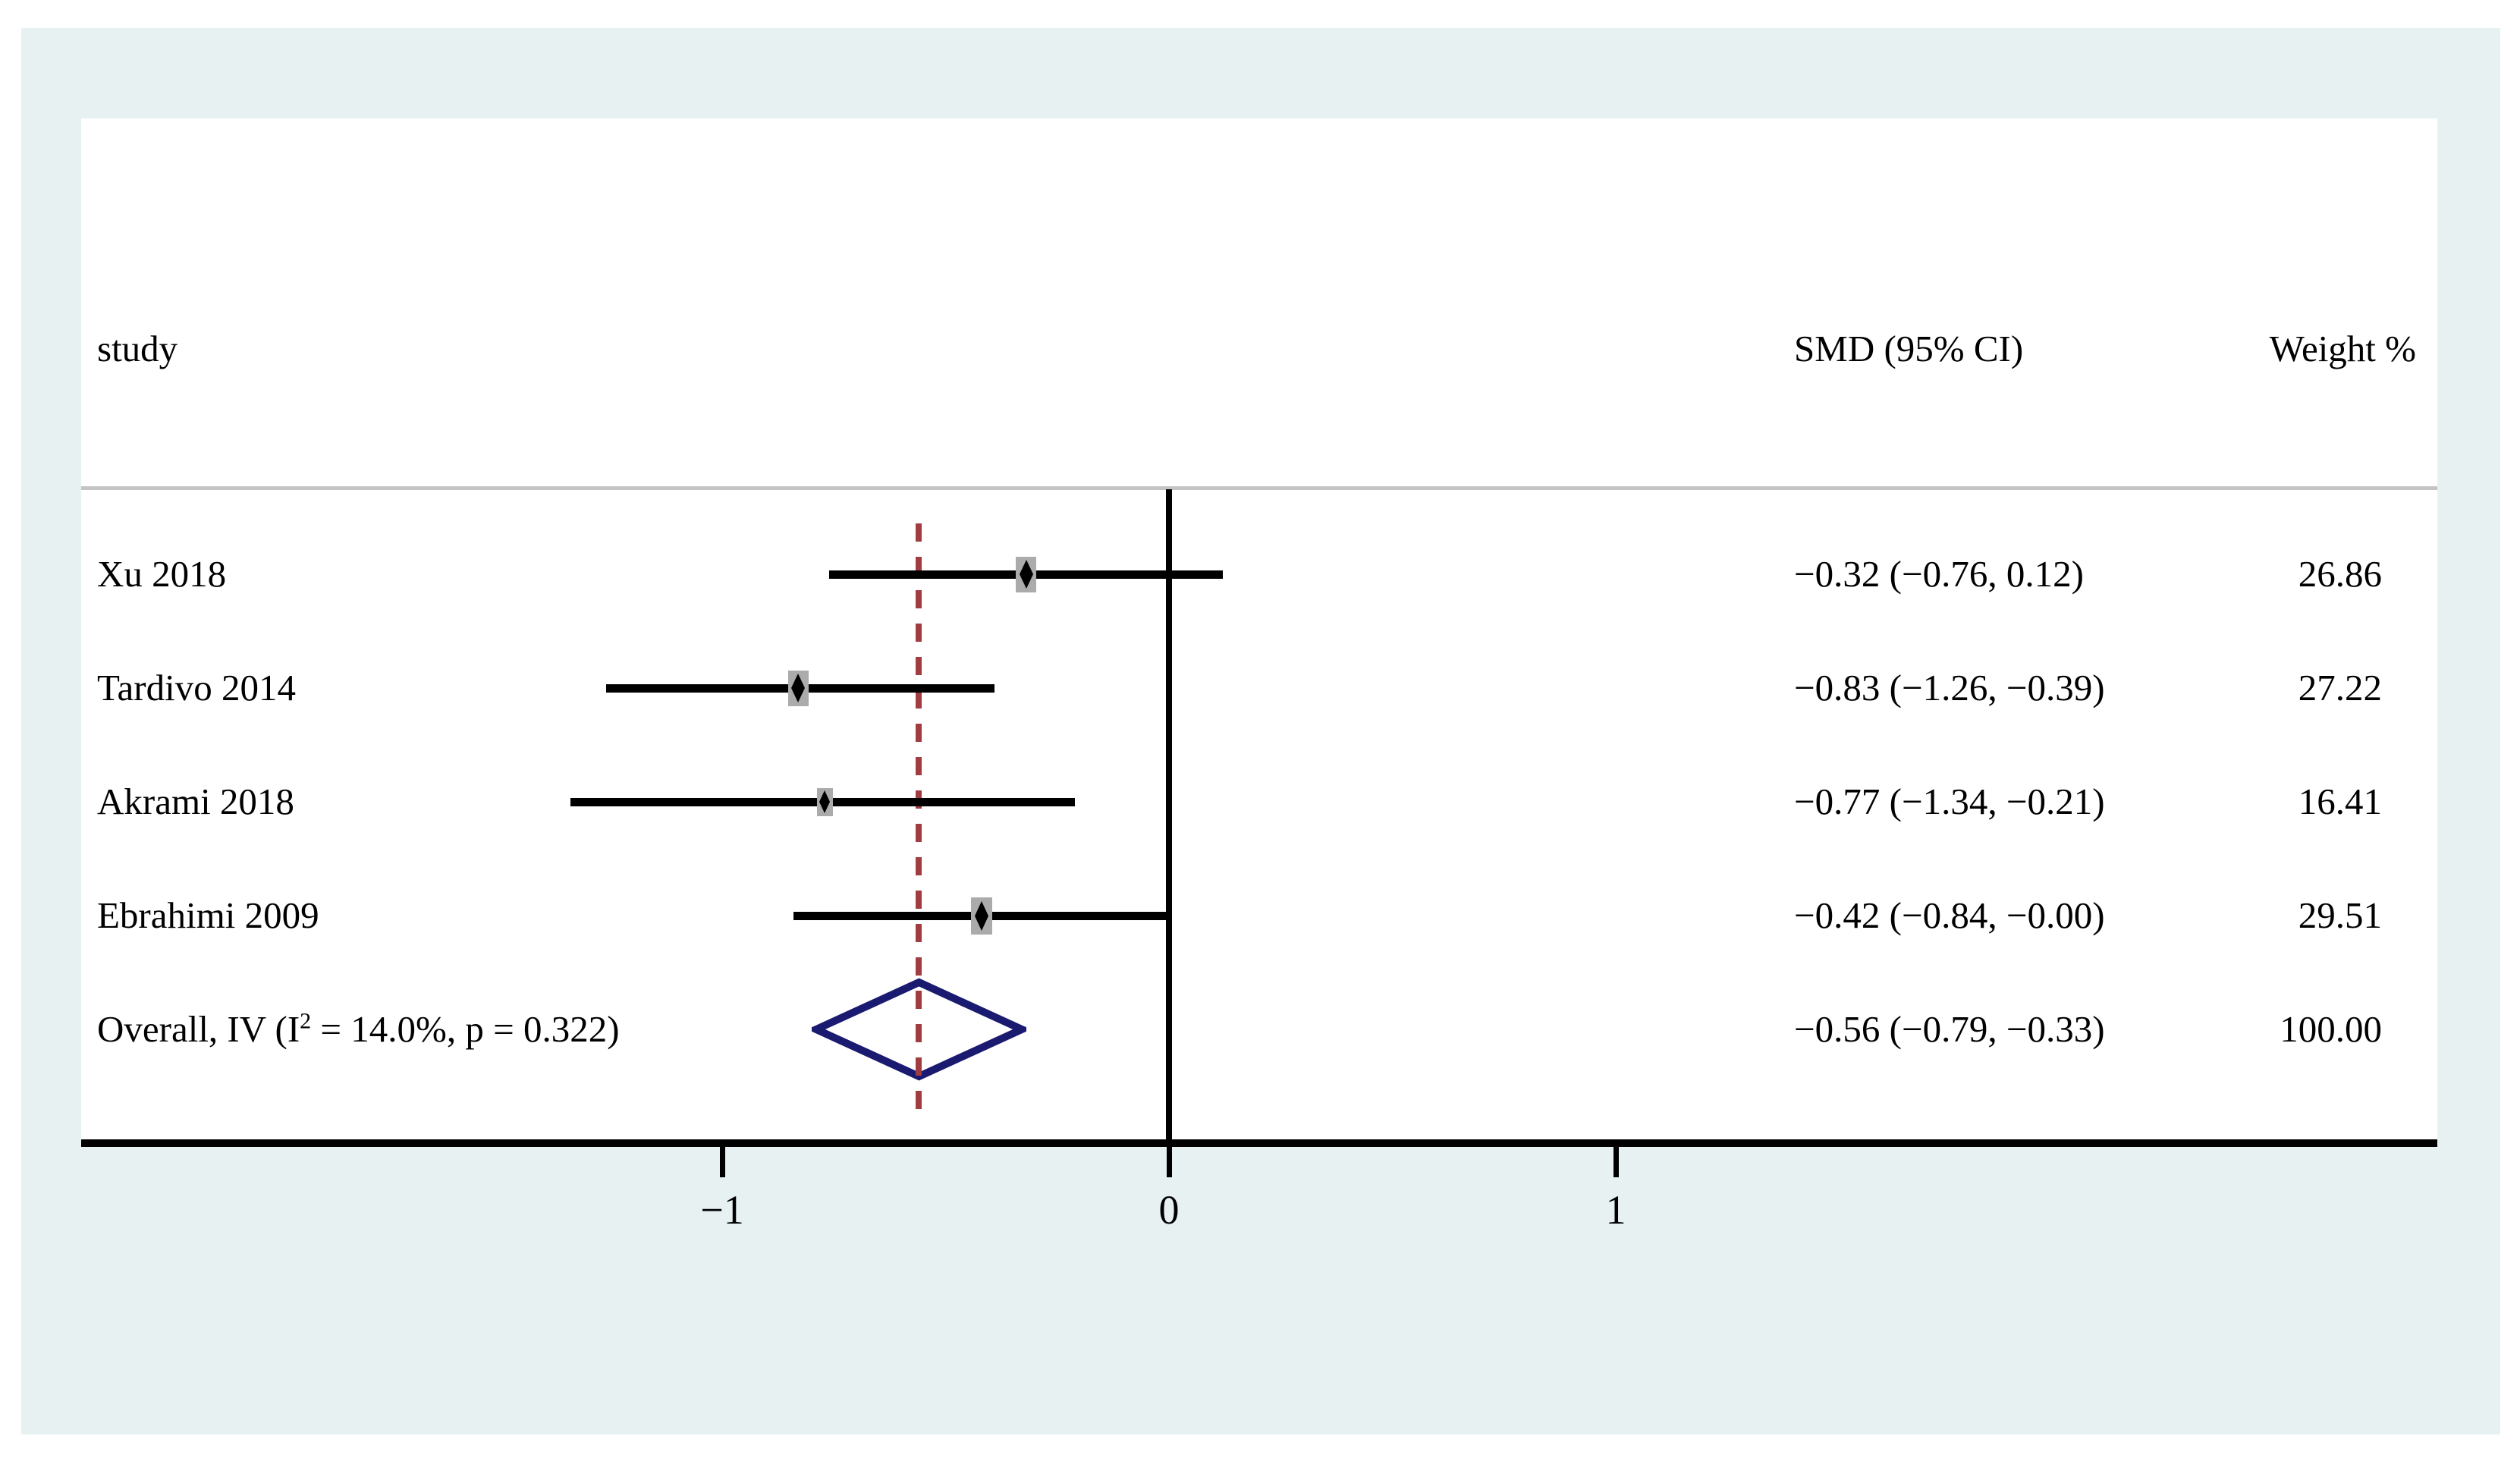  I want to click on smd-value: −0.77 (−1.34, −0.21), so click(1949, 802).